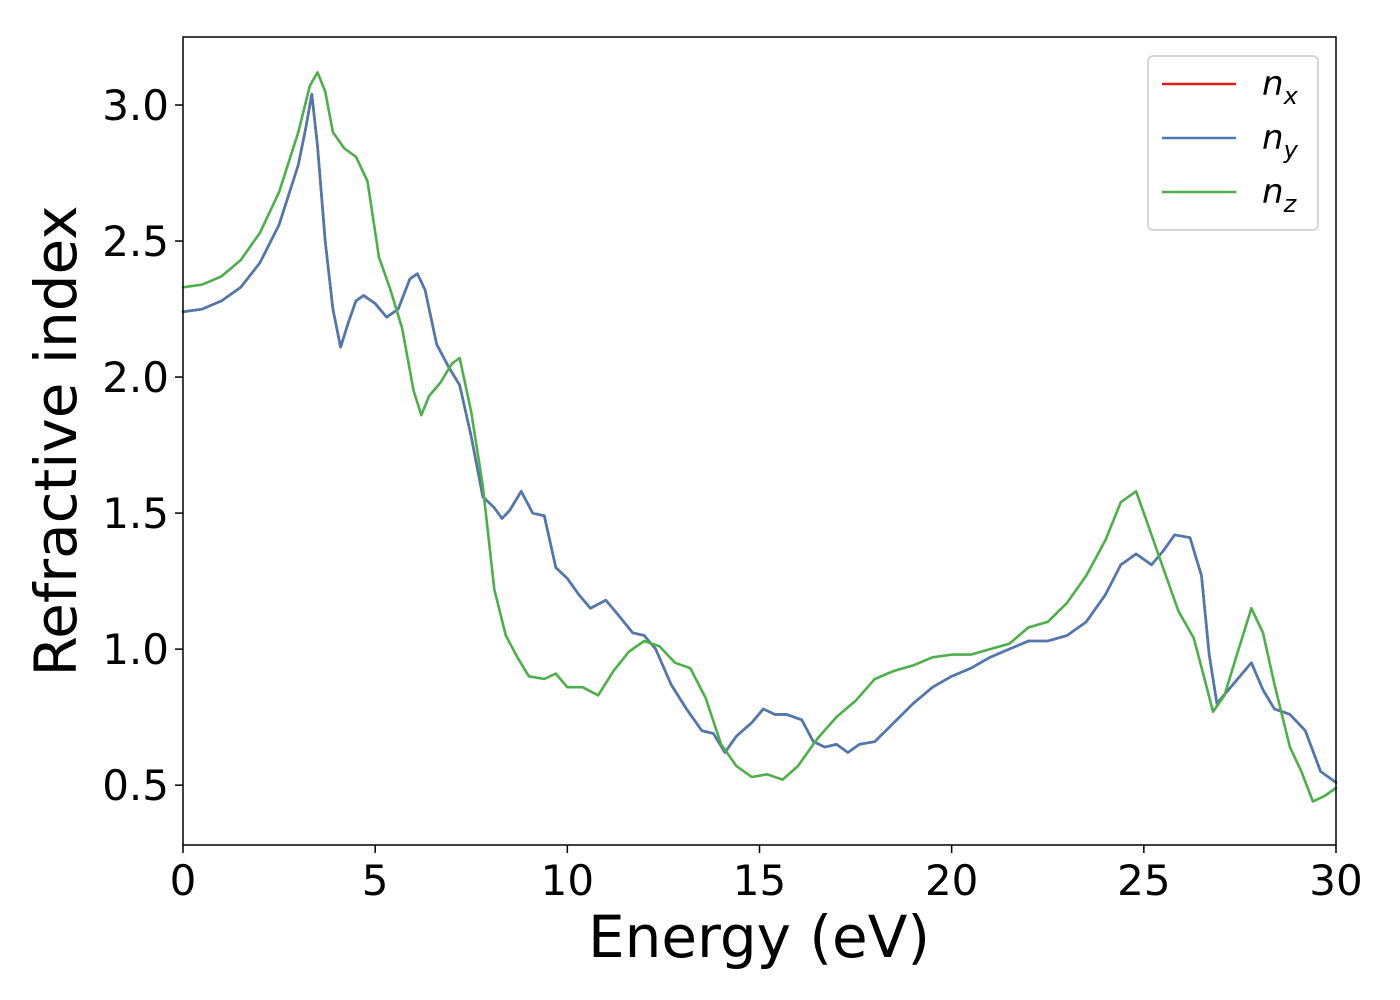  I want to click on legend: nx ny nz, so click(1233, 143).